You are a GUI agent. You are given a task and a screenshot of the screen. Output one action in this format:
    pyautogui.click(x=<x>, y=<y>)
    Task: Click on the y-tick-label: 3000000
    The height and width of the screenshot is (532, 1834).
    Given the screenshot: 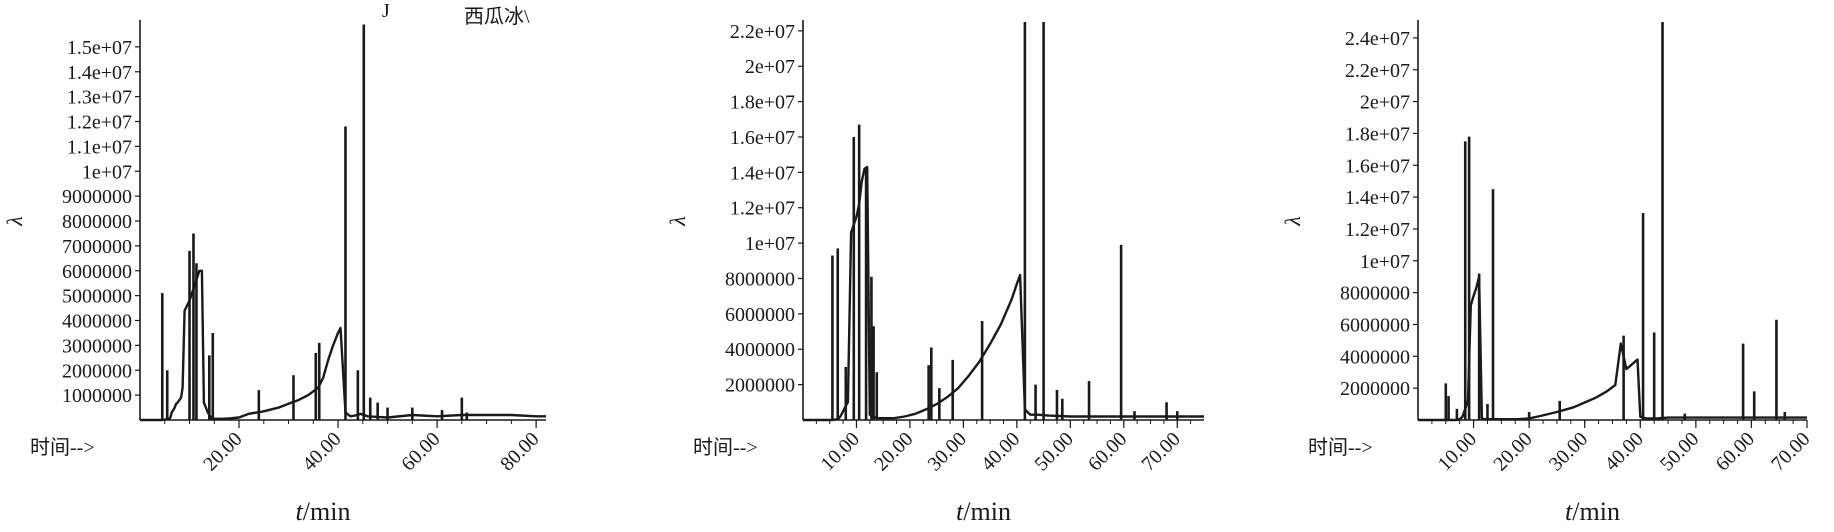 What is the action you would take?
    pyautogui.click(x=97, y=346)
    